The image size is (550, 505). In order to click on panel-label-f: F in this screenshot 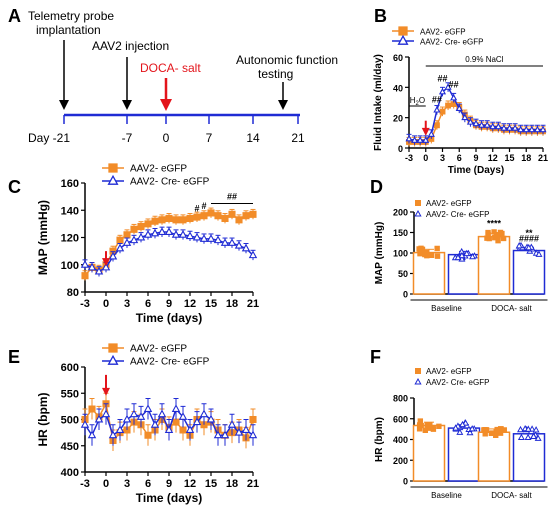, I will do `click(375, 357)`.